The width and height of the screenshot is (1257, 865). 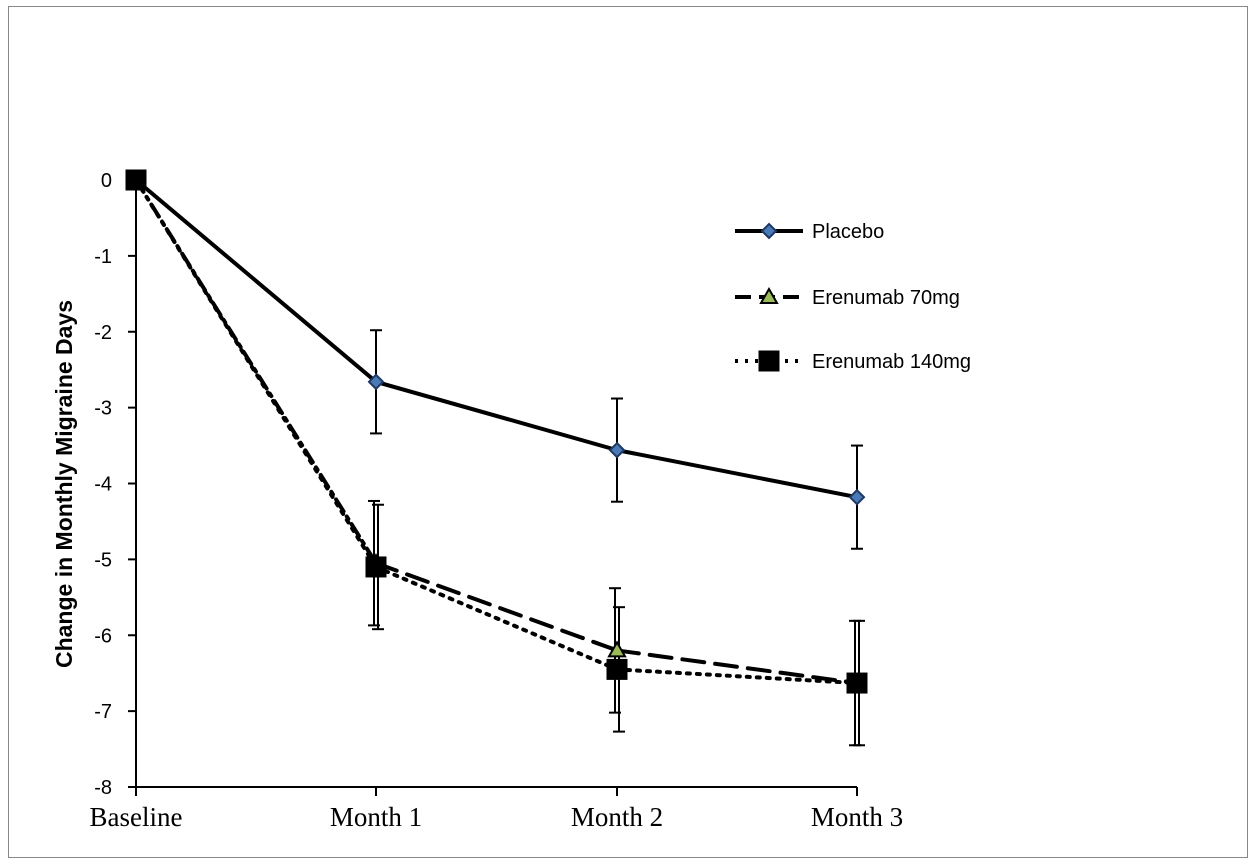 What do you see at coordinates (848, 232) in the screenshot?
I see `legend-label-placebo: Placebo` at bounding box center [848, 232].